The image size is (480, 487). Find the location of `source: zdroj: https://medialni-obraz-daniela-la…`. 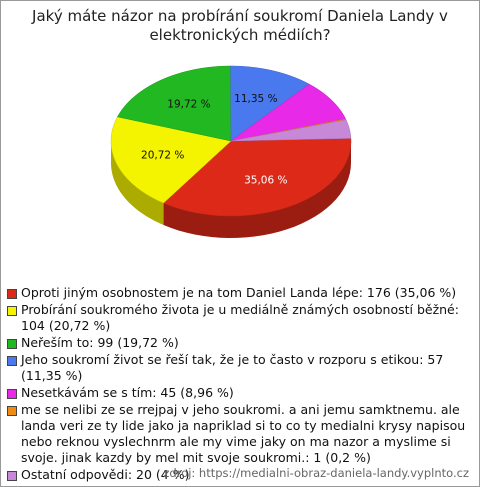

source: zdroj: https://medialni-obraz-daniela-la… is located at coordinates (316, 473).